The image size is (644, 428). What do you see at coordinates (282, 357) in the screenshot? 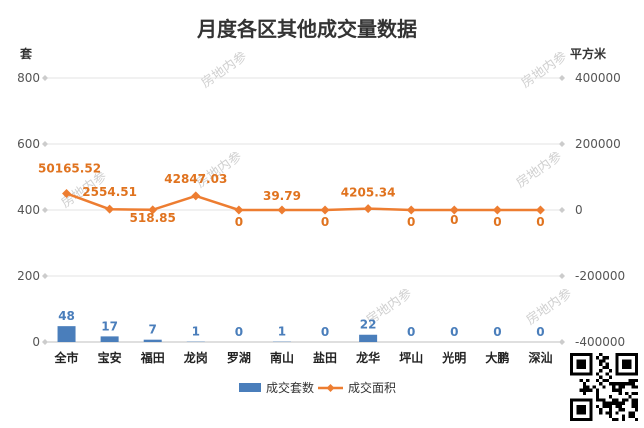
I see `category-label: 南山` at bounding box center [282, 357].